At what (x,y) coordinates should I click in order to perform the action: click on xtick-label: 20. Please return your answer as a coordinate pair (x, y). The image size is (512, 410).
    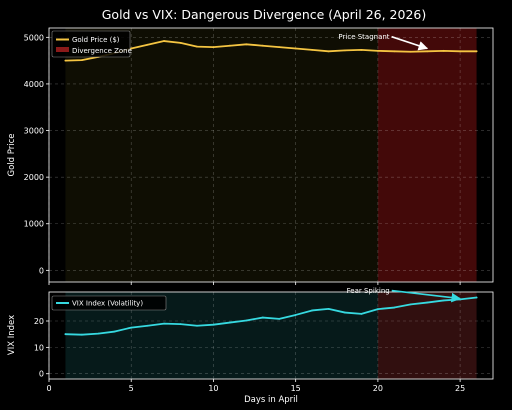
    Looking at the image, I should click on (378, 388).